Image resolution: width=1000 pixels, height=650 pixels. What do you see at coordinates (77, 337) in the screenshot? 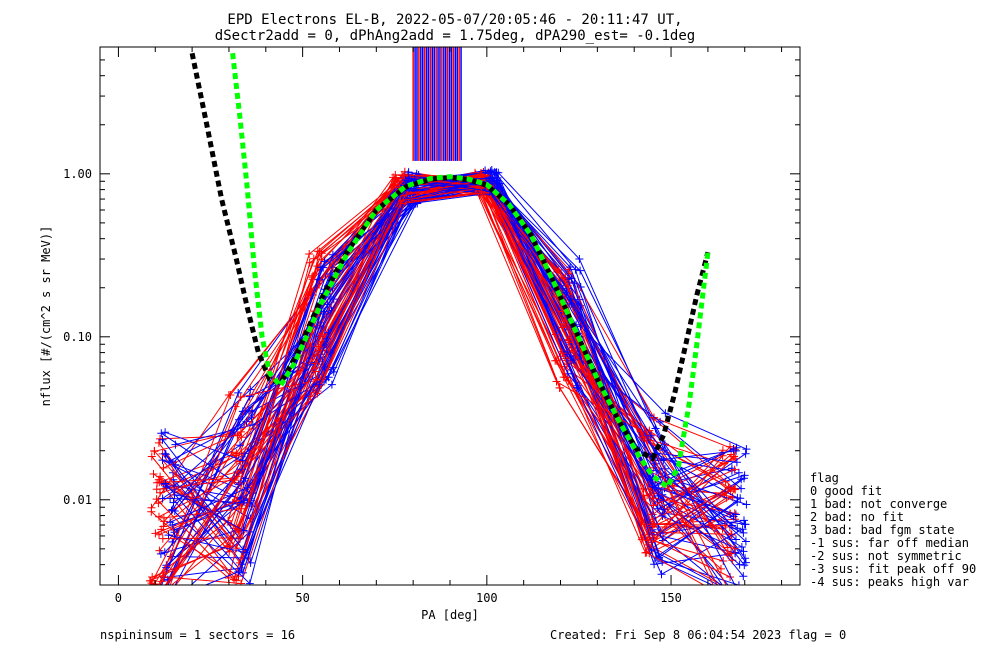
I see `y-tick-label: 0.10` at bounding box center [77, 337].